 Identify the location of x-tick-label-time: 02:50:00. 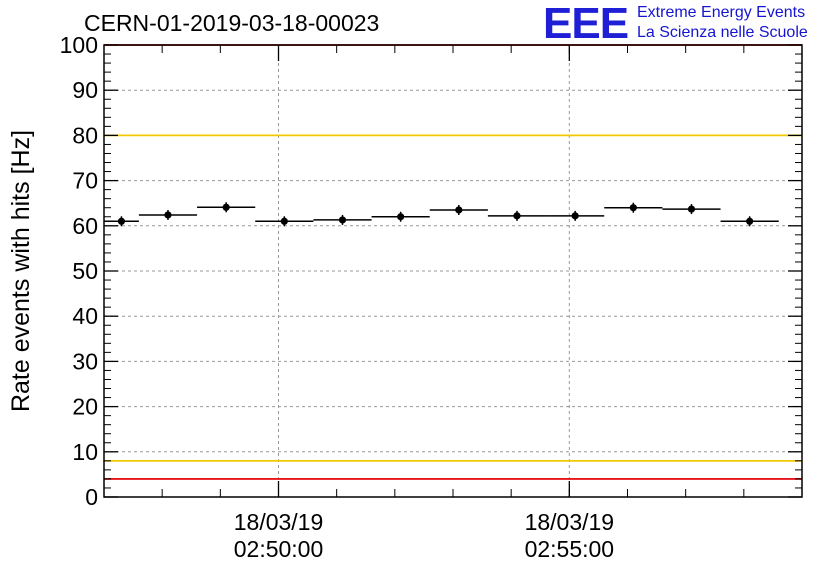
(279, 549).